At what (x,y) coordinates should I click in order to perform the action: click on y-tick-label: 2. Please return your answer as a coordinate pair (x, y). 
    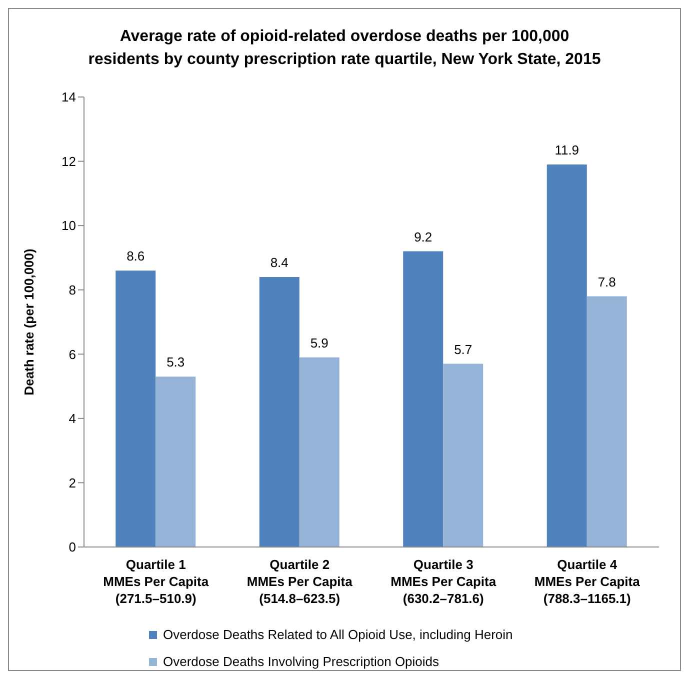
    Looking at the image, I should click on (72, 482).